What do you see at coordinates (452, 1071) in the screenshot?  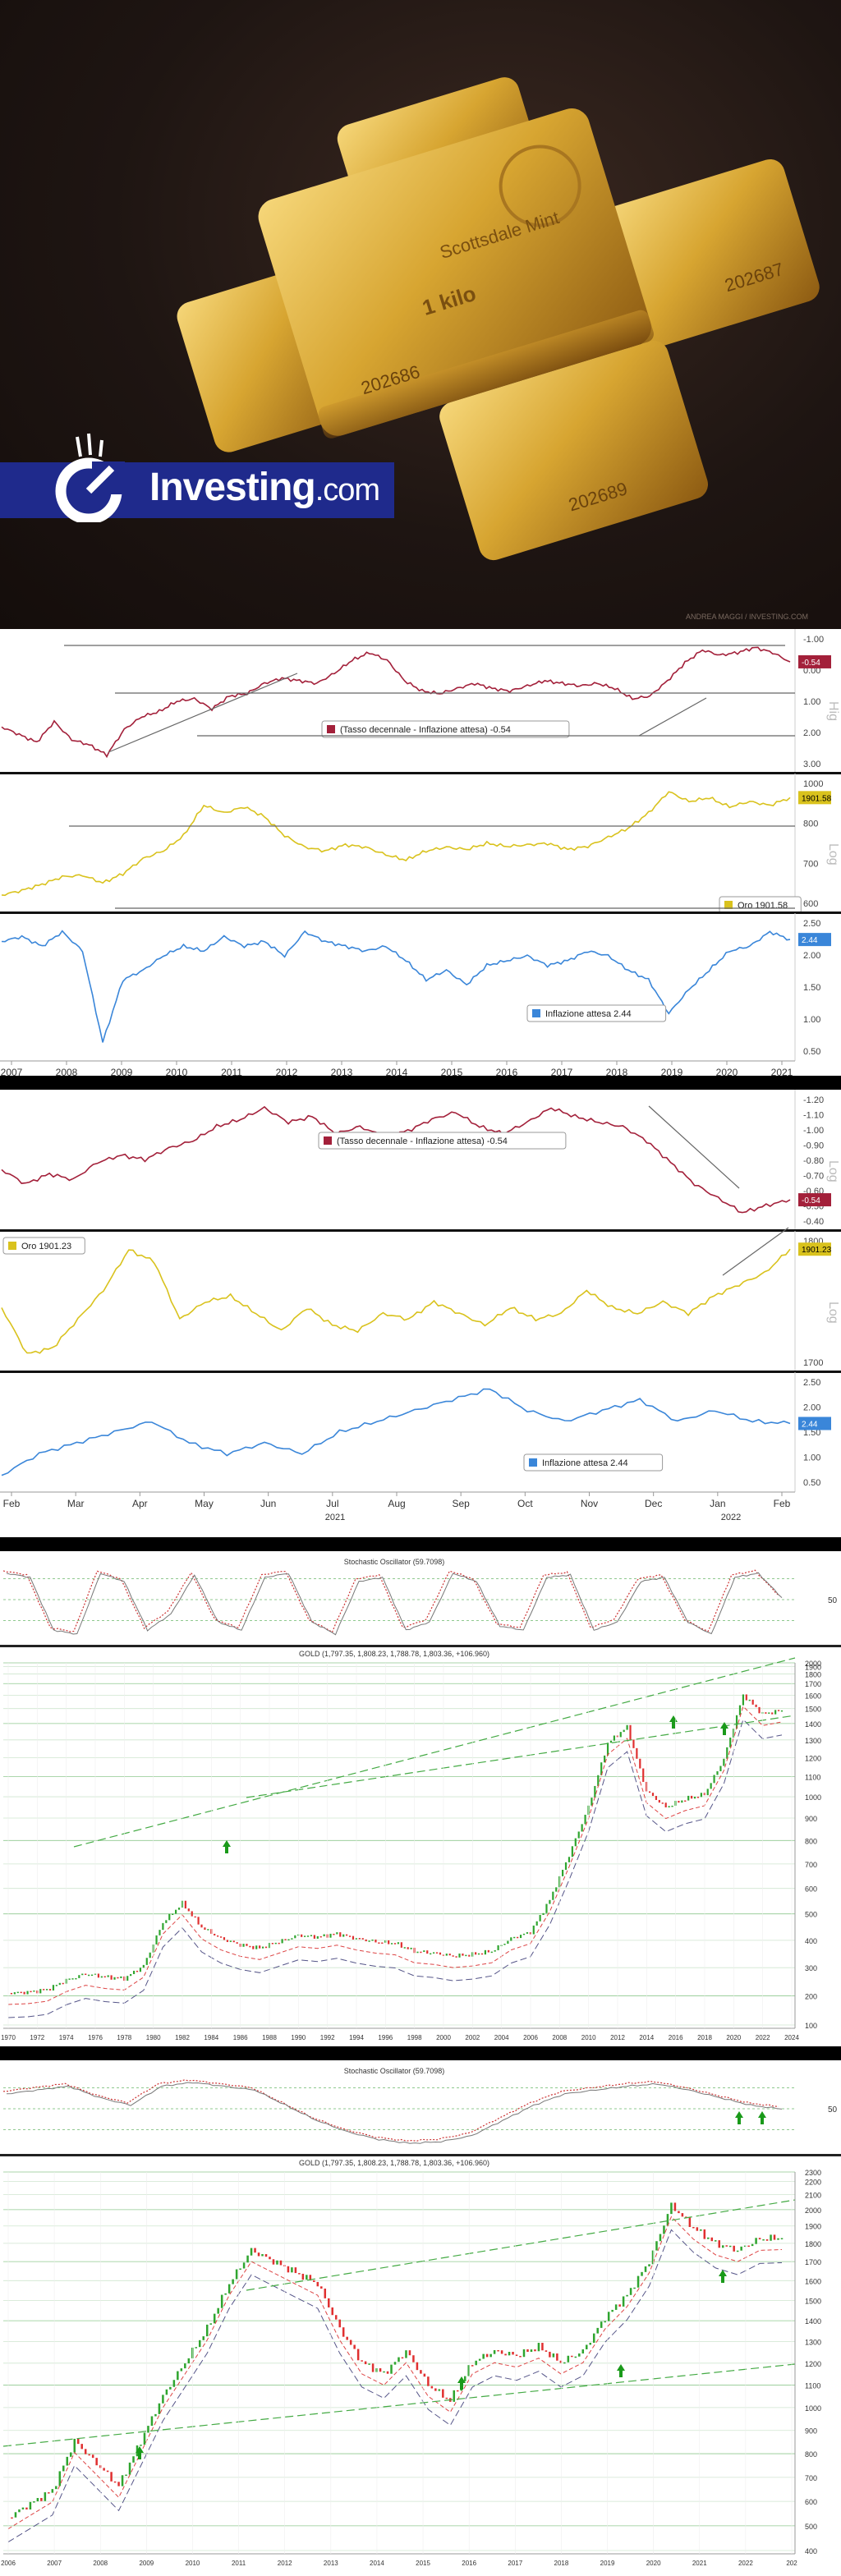 I see `x-tick-label: 2015` at bounding box center [452, 1071].